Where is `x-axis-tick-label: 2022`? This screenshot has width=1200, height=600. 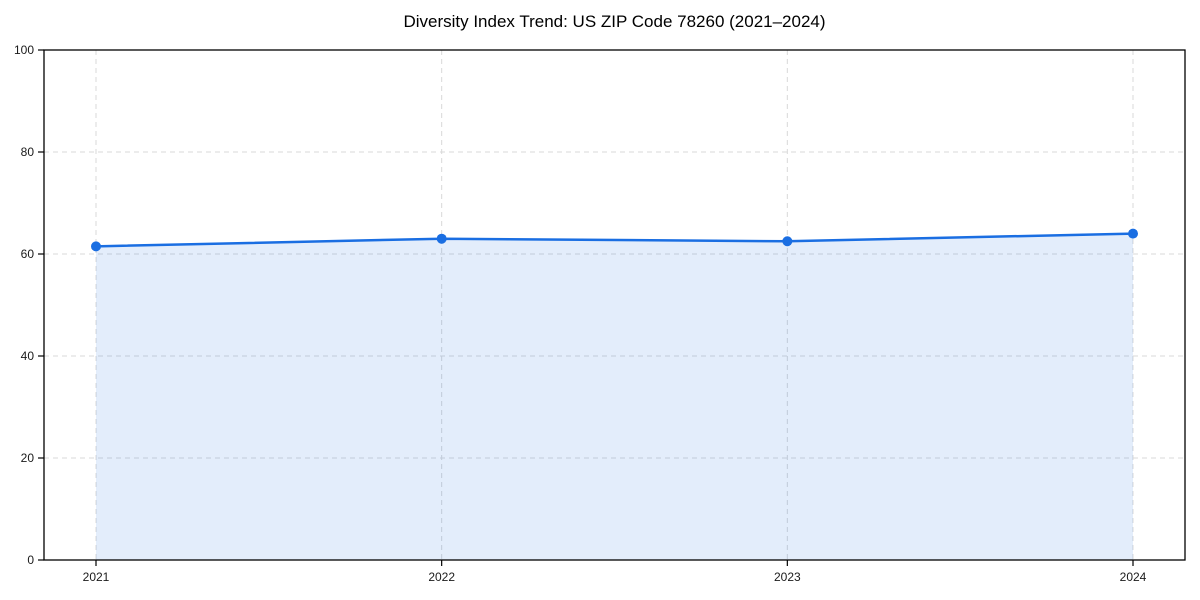
x-axis-tick-label: 2022 is located at coordinates (441, 577).